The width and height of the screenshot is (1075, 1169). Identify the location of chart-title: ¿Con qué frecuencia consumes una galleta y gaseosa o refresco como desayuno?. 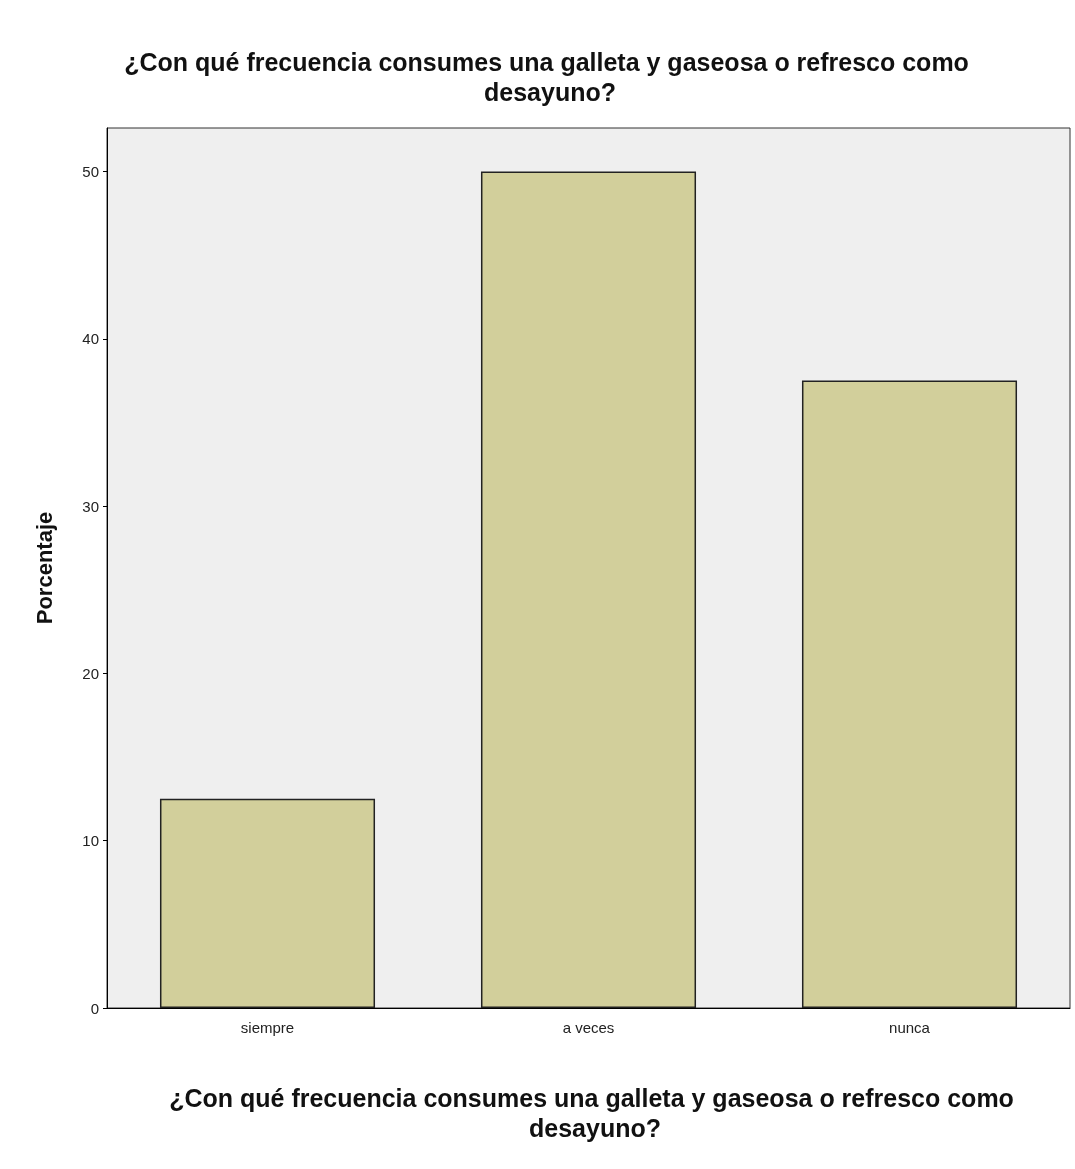
(550, 77).